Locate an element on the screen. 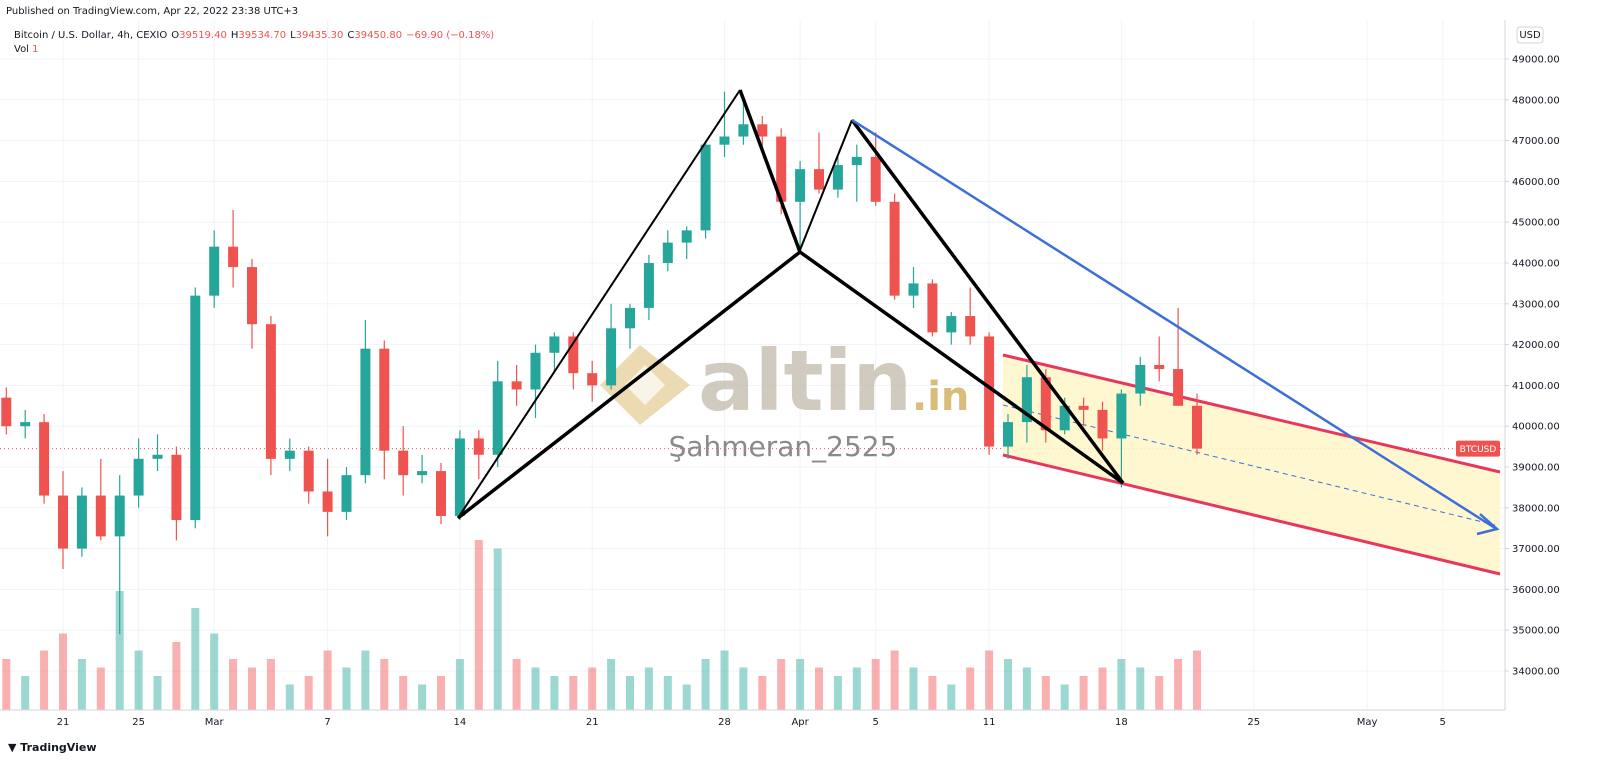 The width and height of the screenshot is (1600, 782). ohlc-label: C is located at coordinates (350, 35).